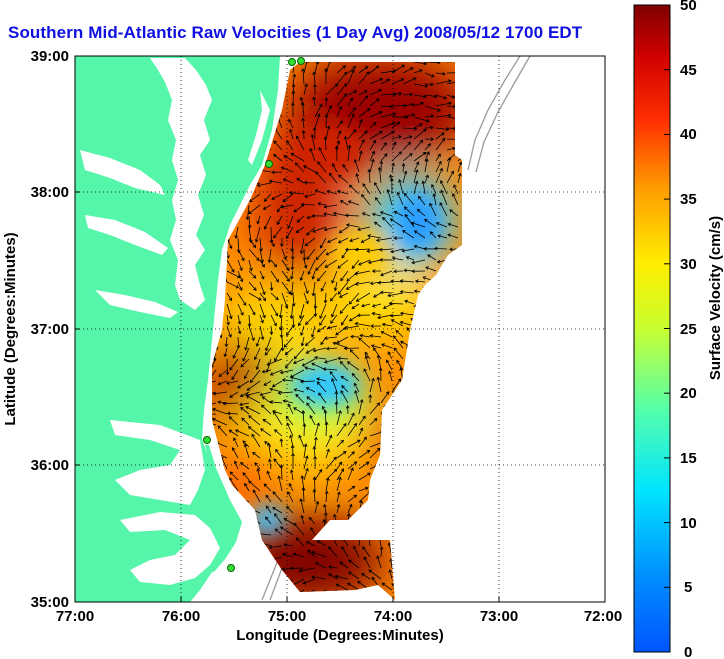  I want to click on colorbar-tick-label: 0, so click(688, 651).